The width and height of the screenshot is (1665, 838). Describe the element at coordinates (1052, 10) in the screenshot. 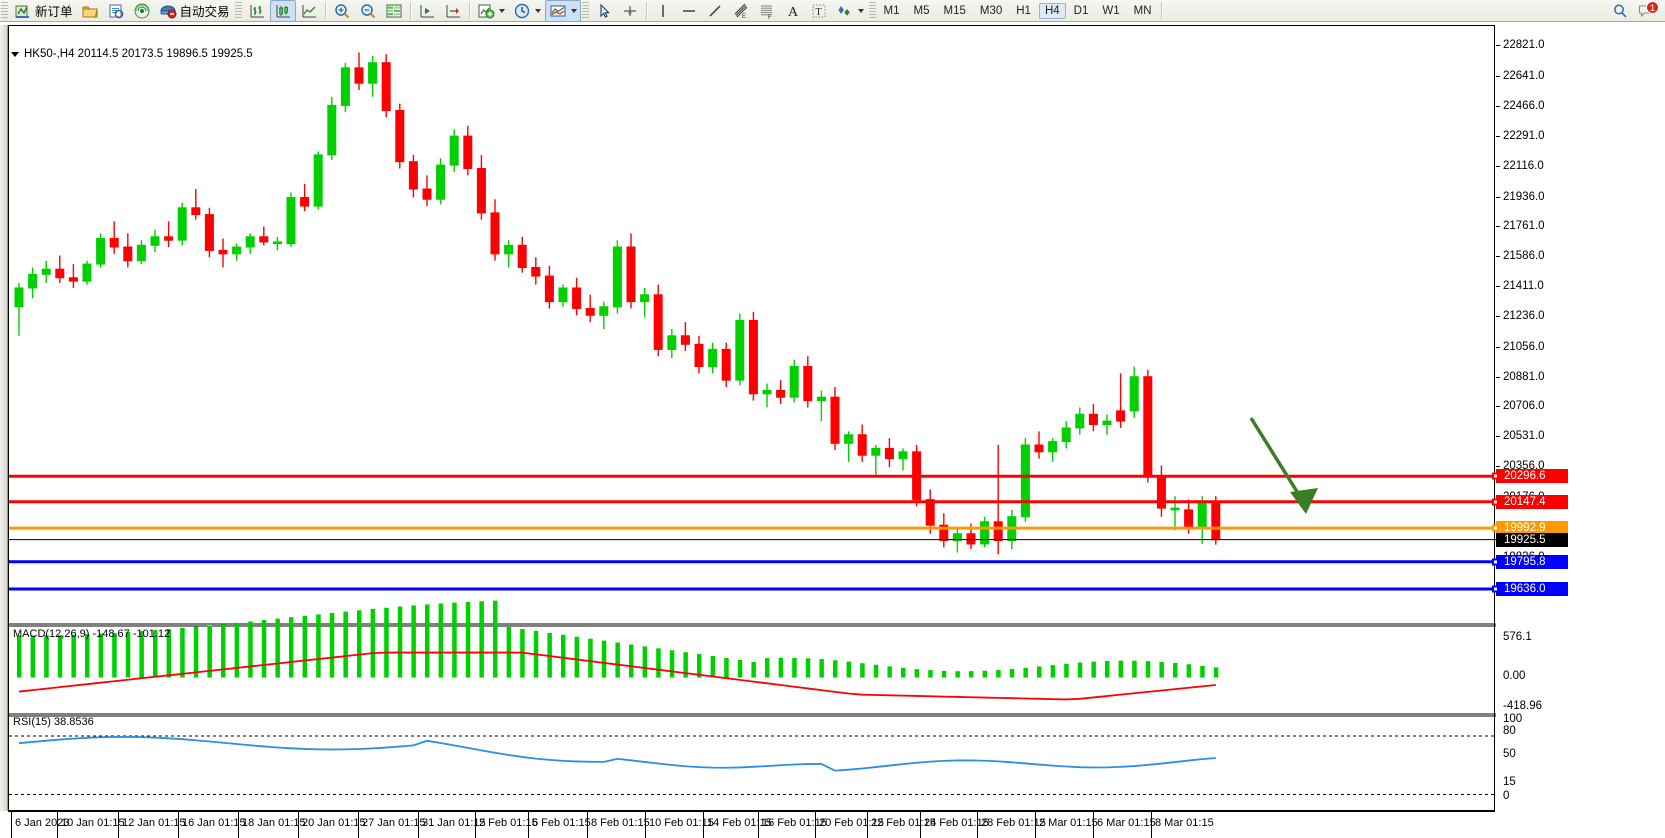

I see `timeframe-h4: H4` at that location.